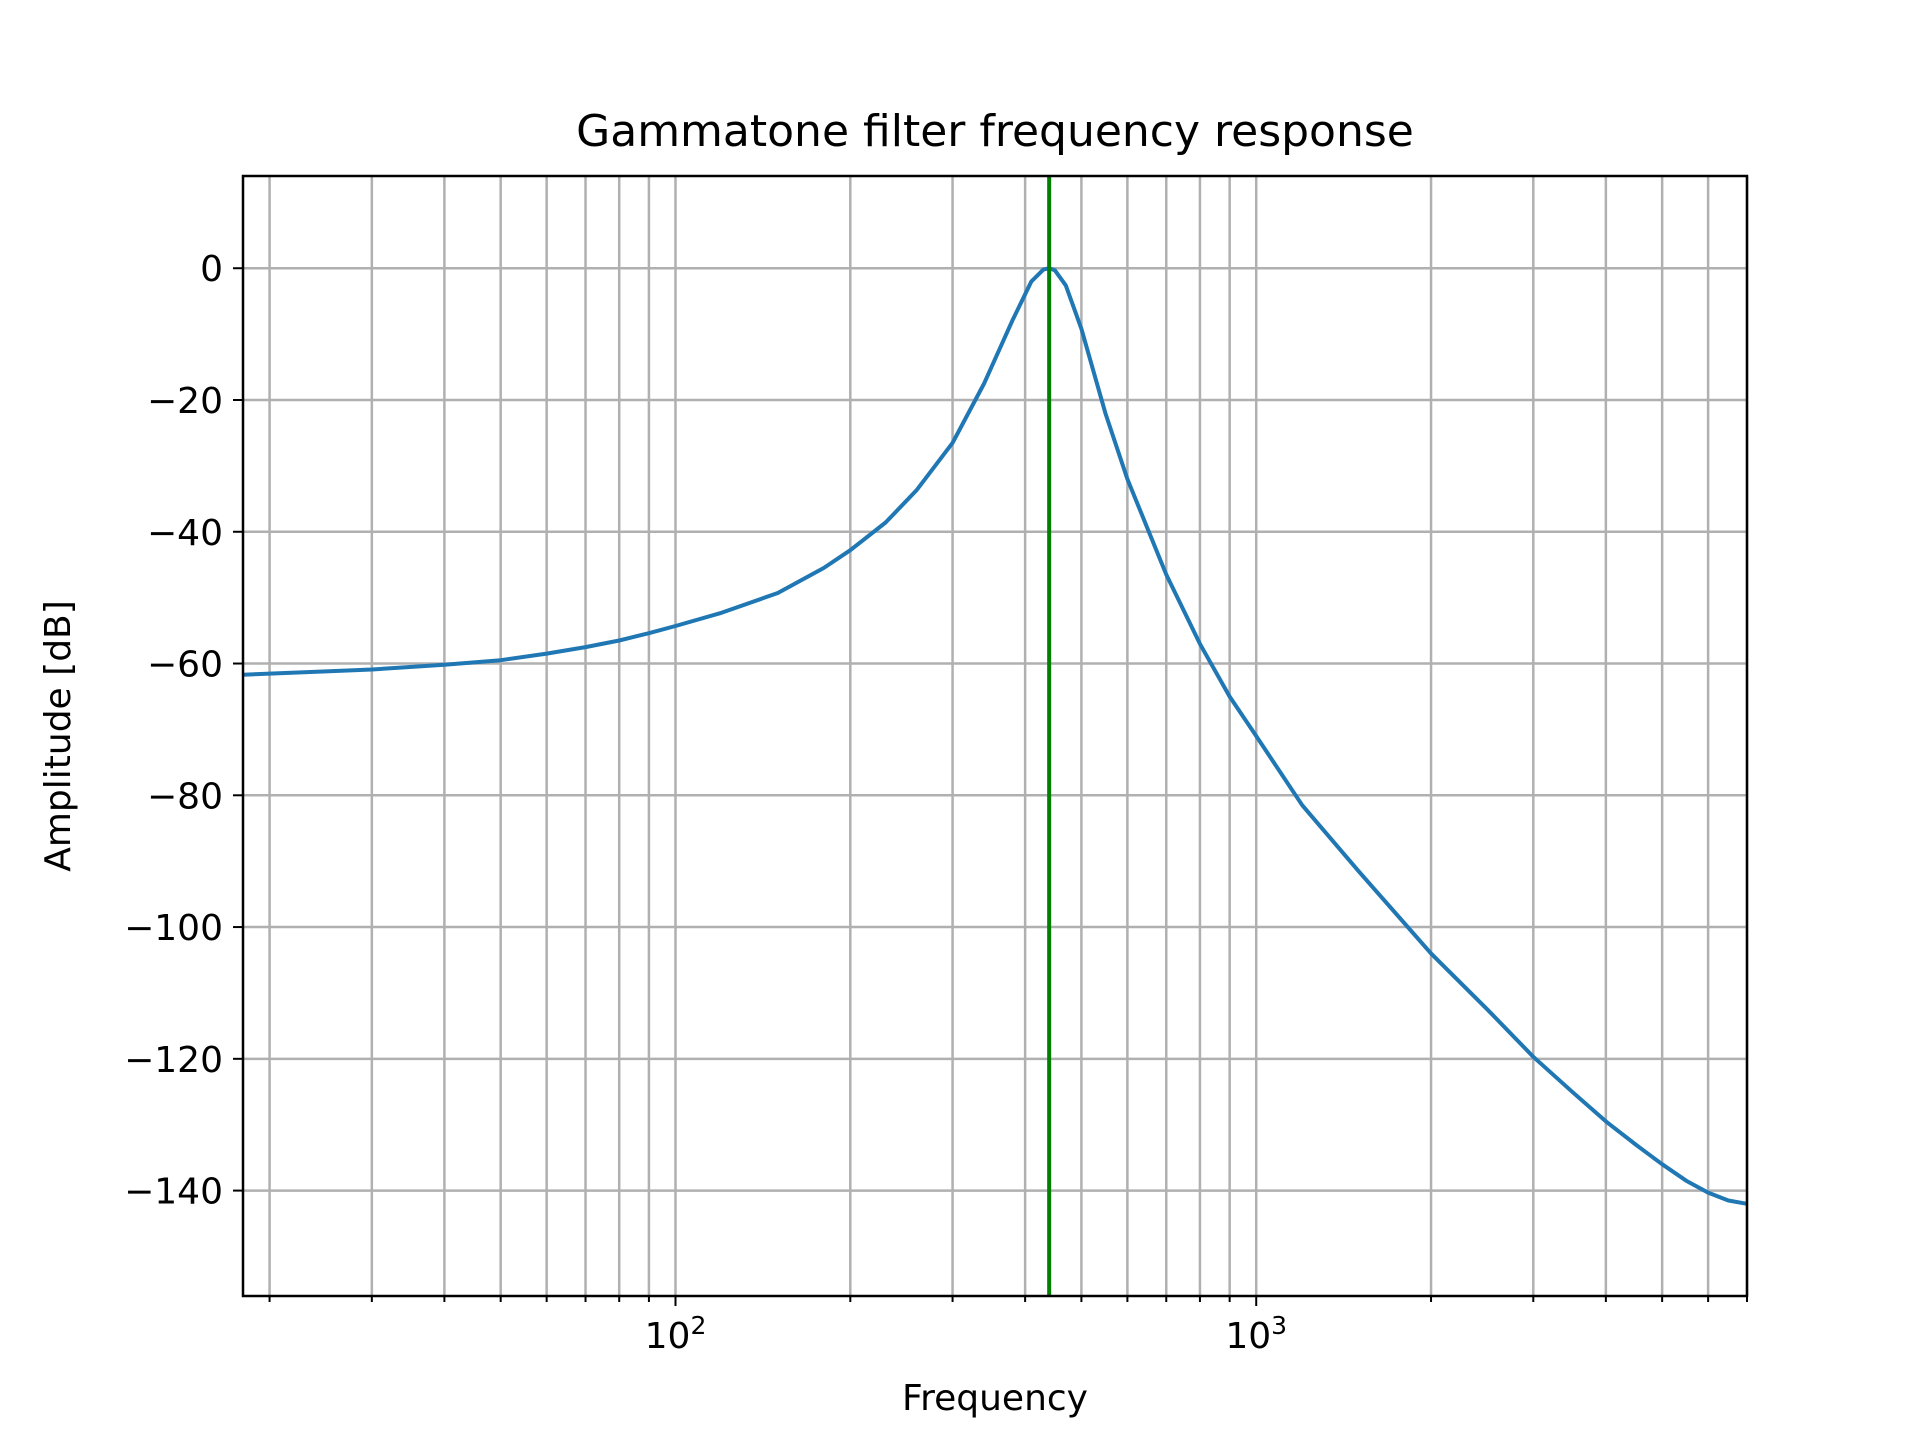 The height and width of the screenshot is (1440, 1920). What do you see at coordinates (211, 269) in the screenshot?
I see `y-tick-label: 0` at bounding box center [211, 269].